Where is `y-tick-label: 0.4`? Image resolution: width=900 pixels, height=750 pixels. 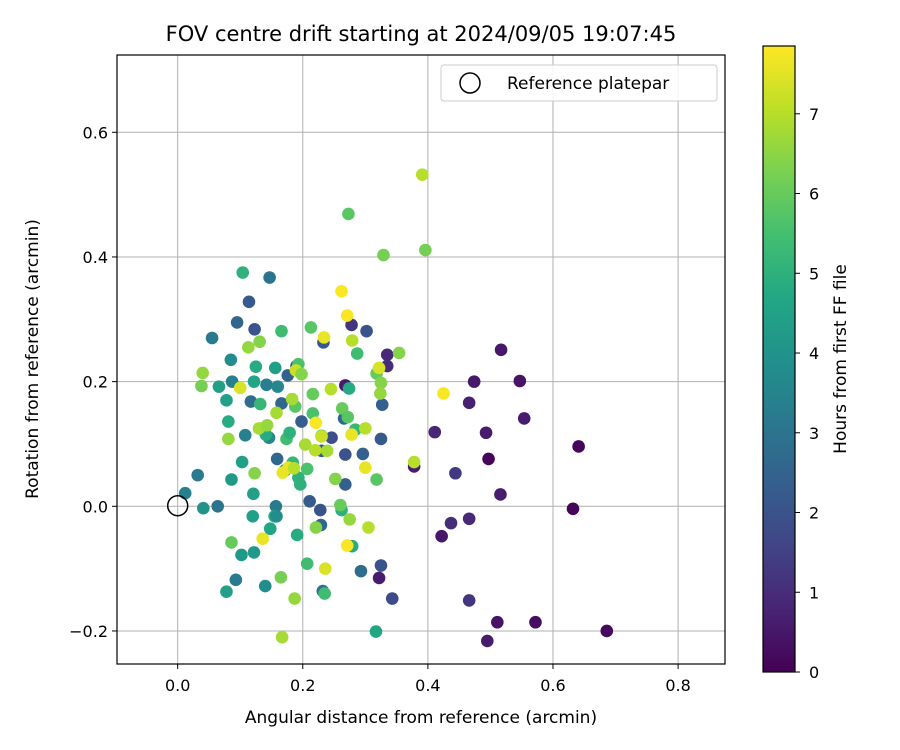
y-tick-label: 0.4 is located at coordinates (95, 257).